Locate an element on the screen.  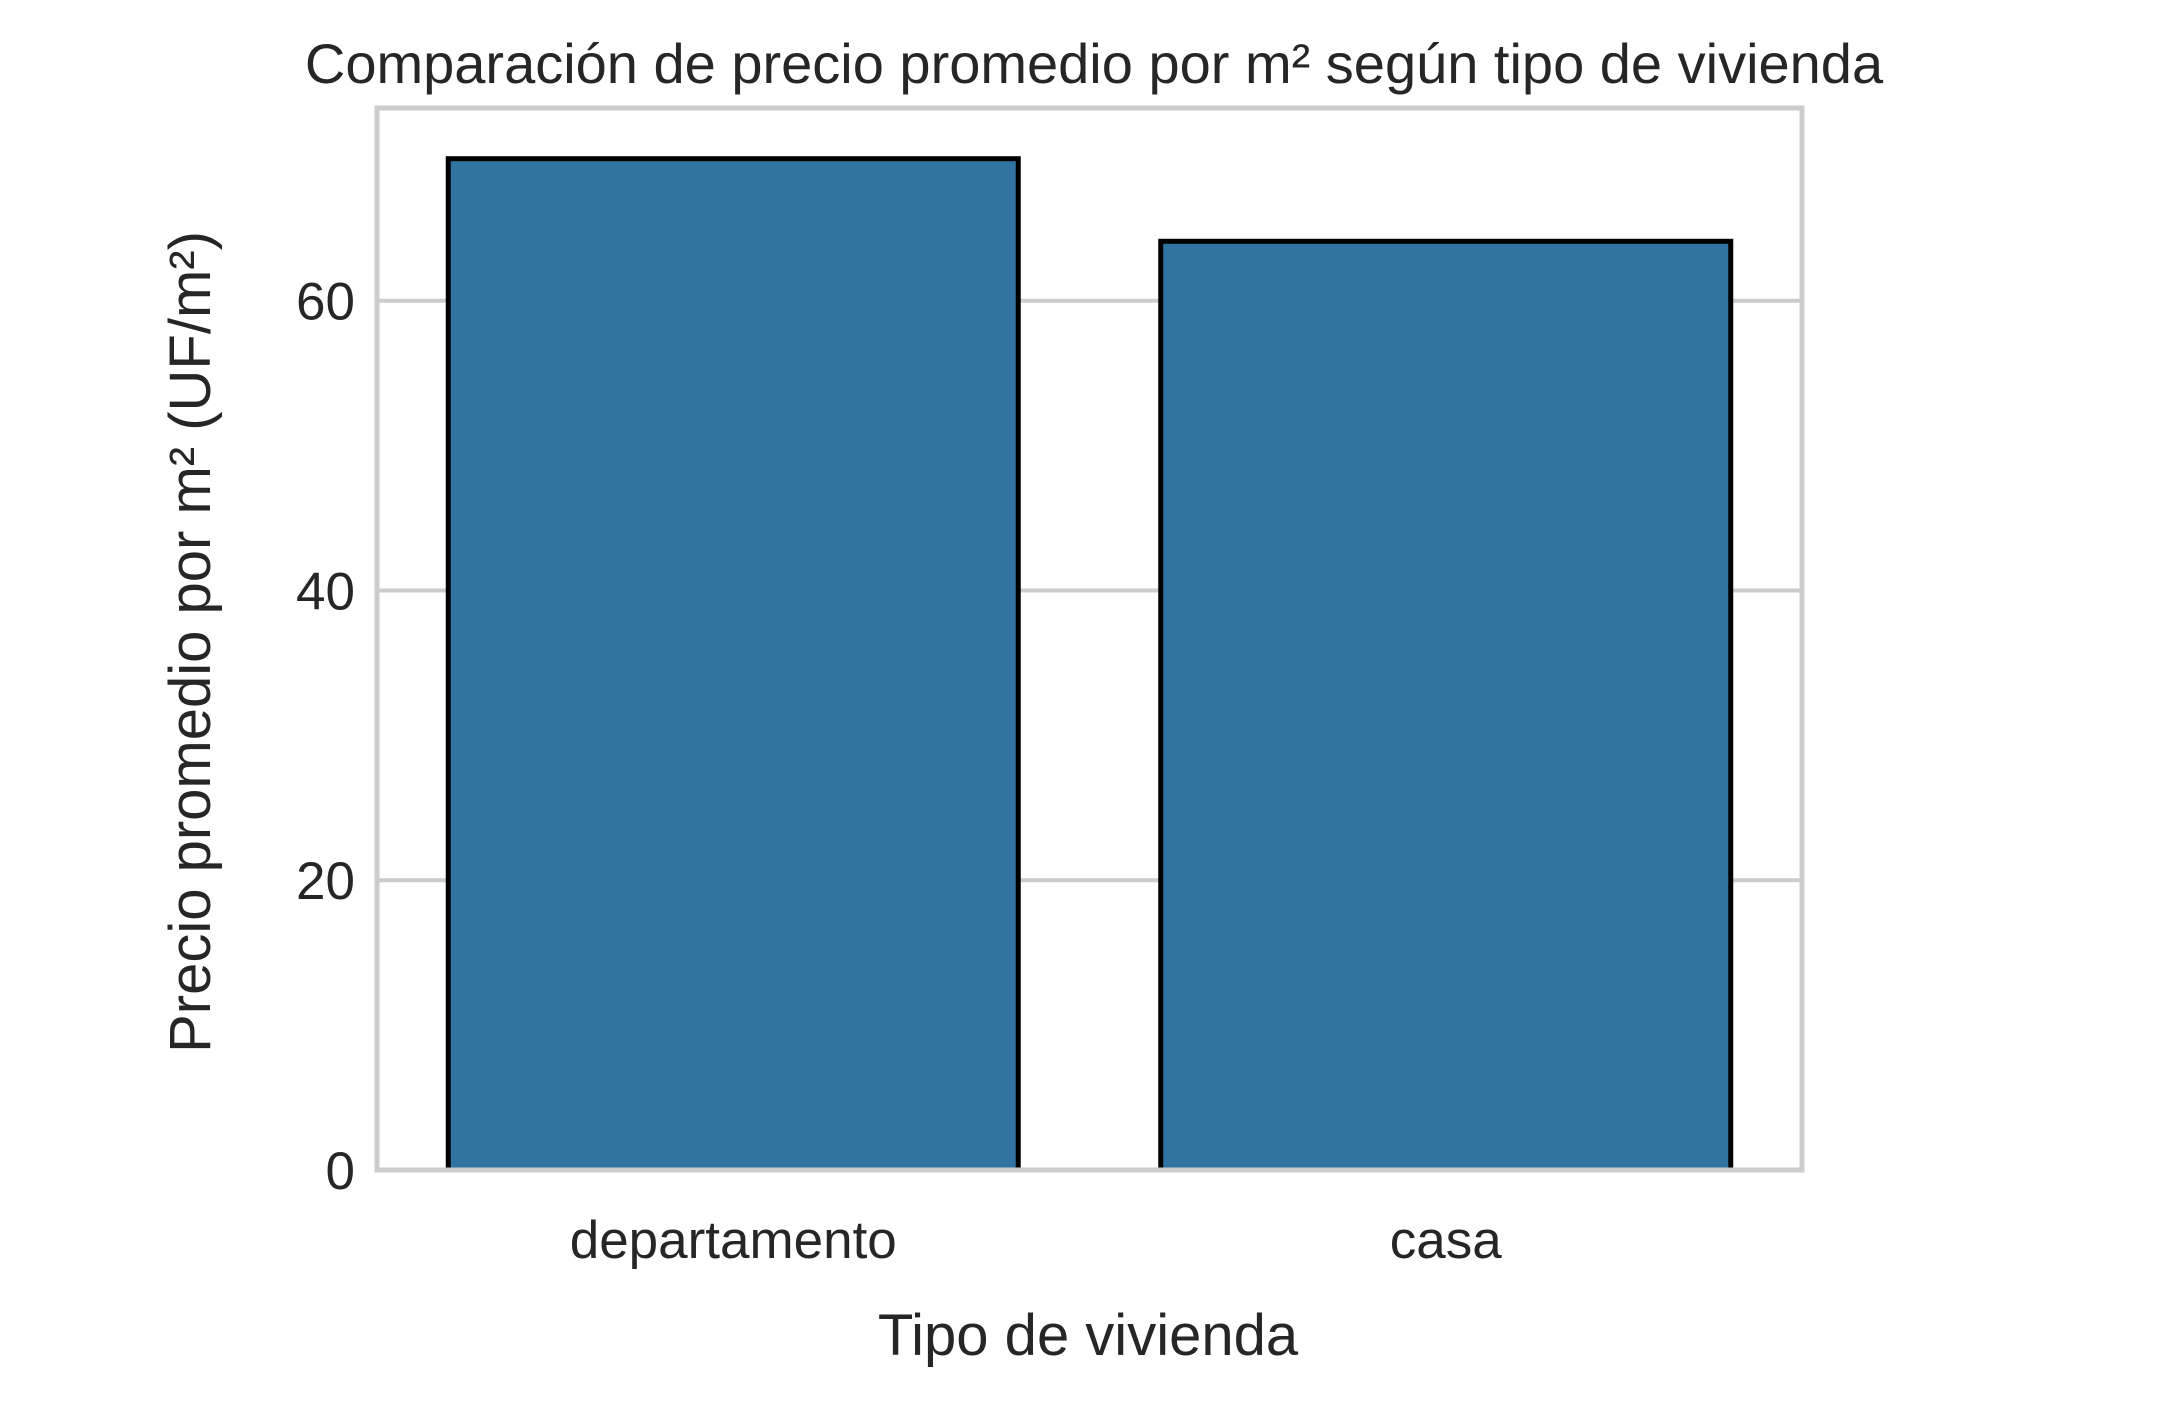
x-tick-label-casa: casa is located at coordinates (1446, 1240).